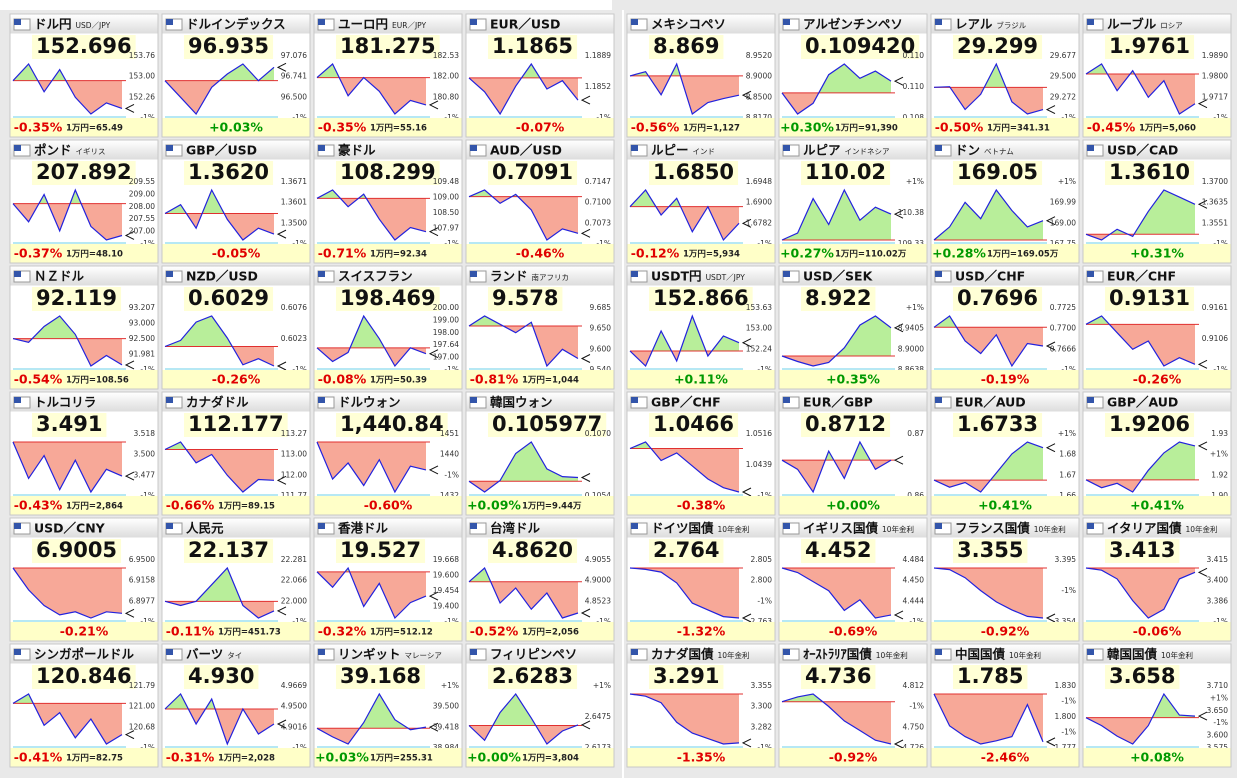 The height and width of the screenshot is (778, 1237). Describe the element at coordinates (446, 726) in the screenshot. I see `axis-label: 39.418` at that location.